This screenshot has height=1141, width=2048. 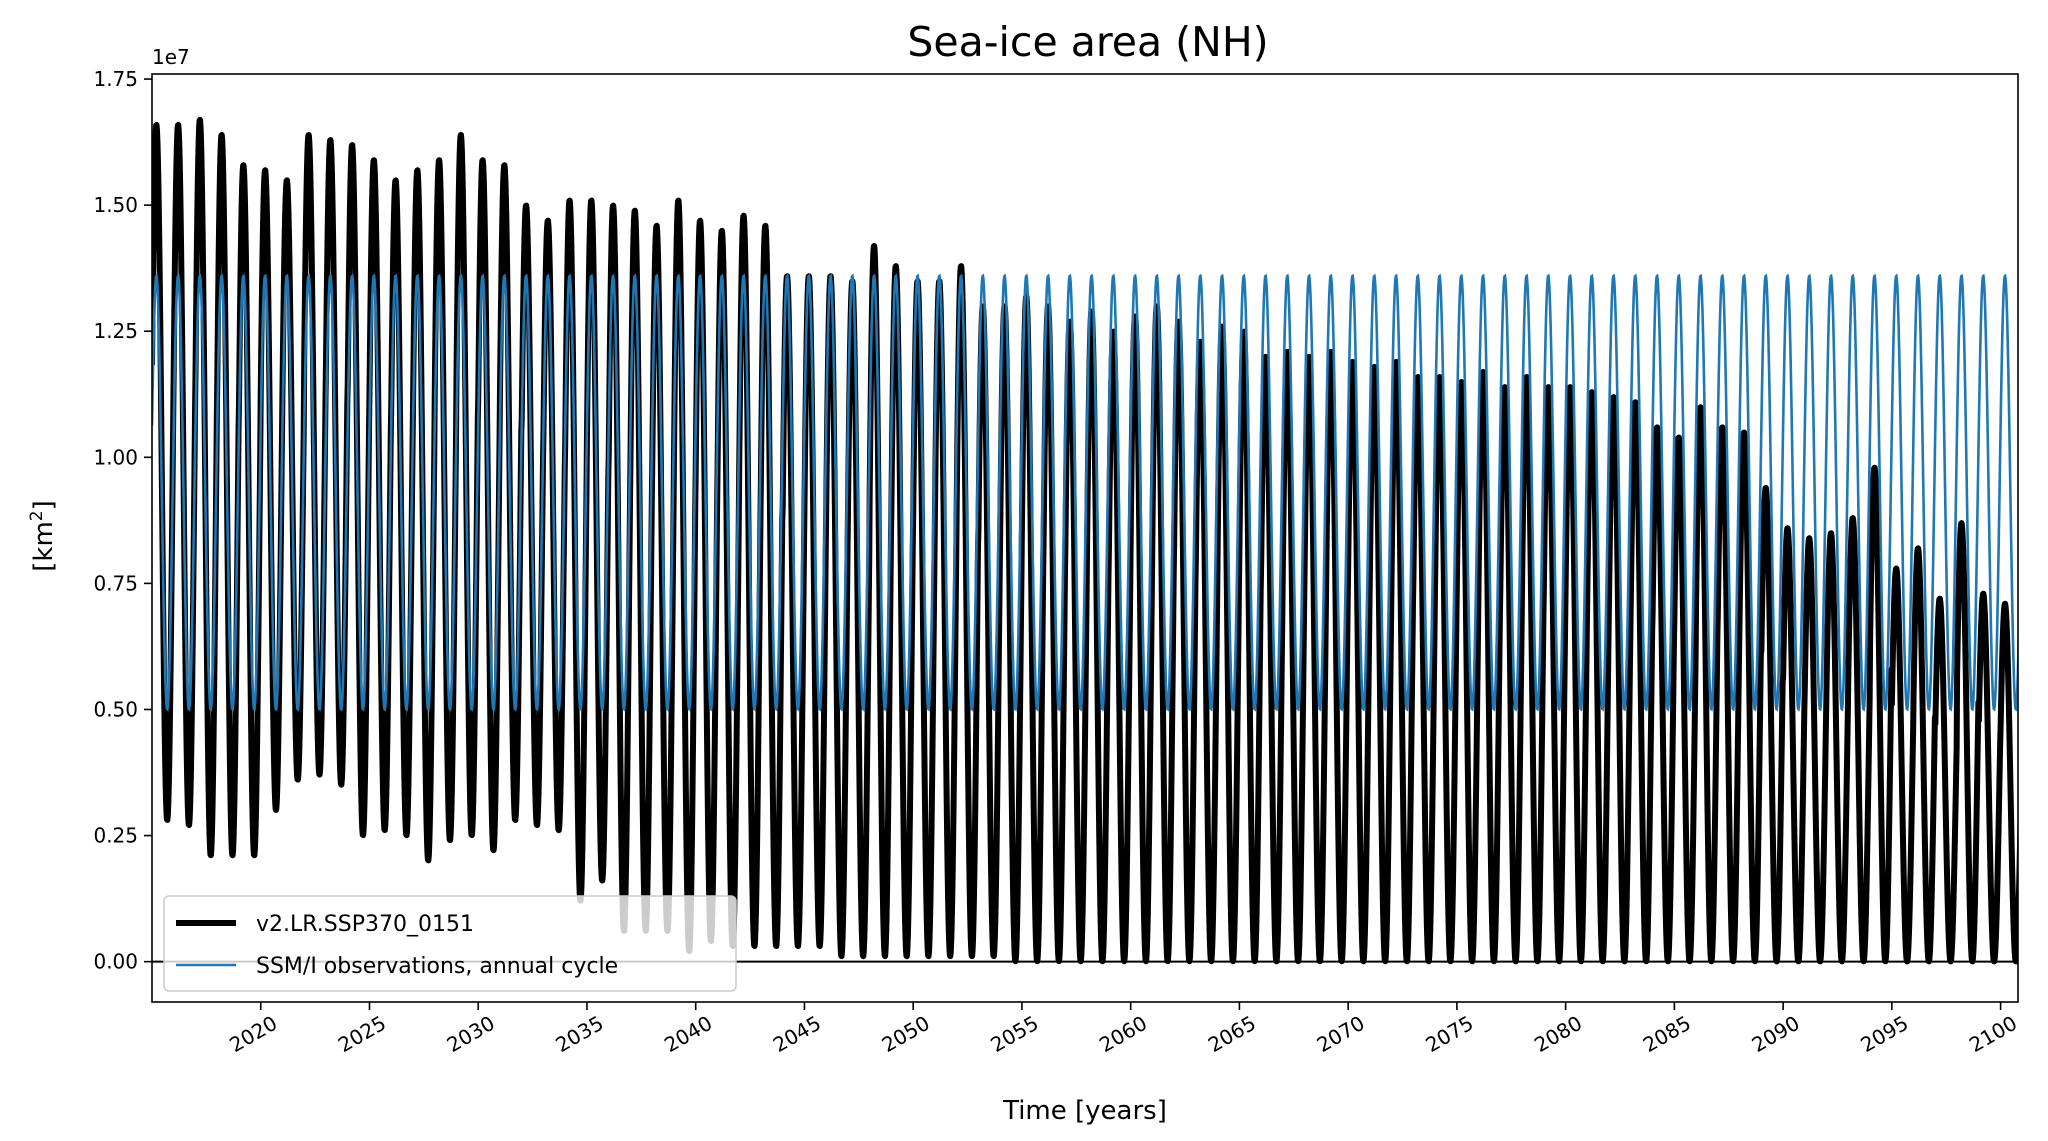 I want to click on legend-label-model: v2.LR.SSP370_0151, so click(x=365, y=924).